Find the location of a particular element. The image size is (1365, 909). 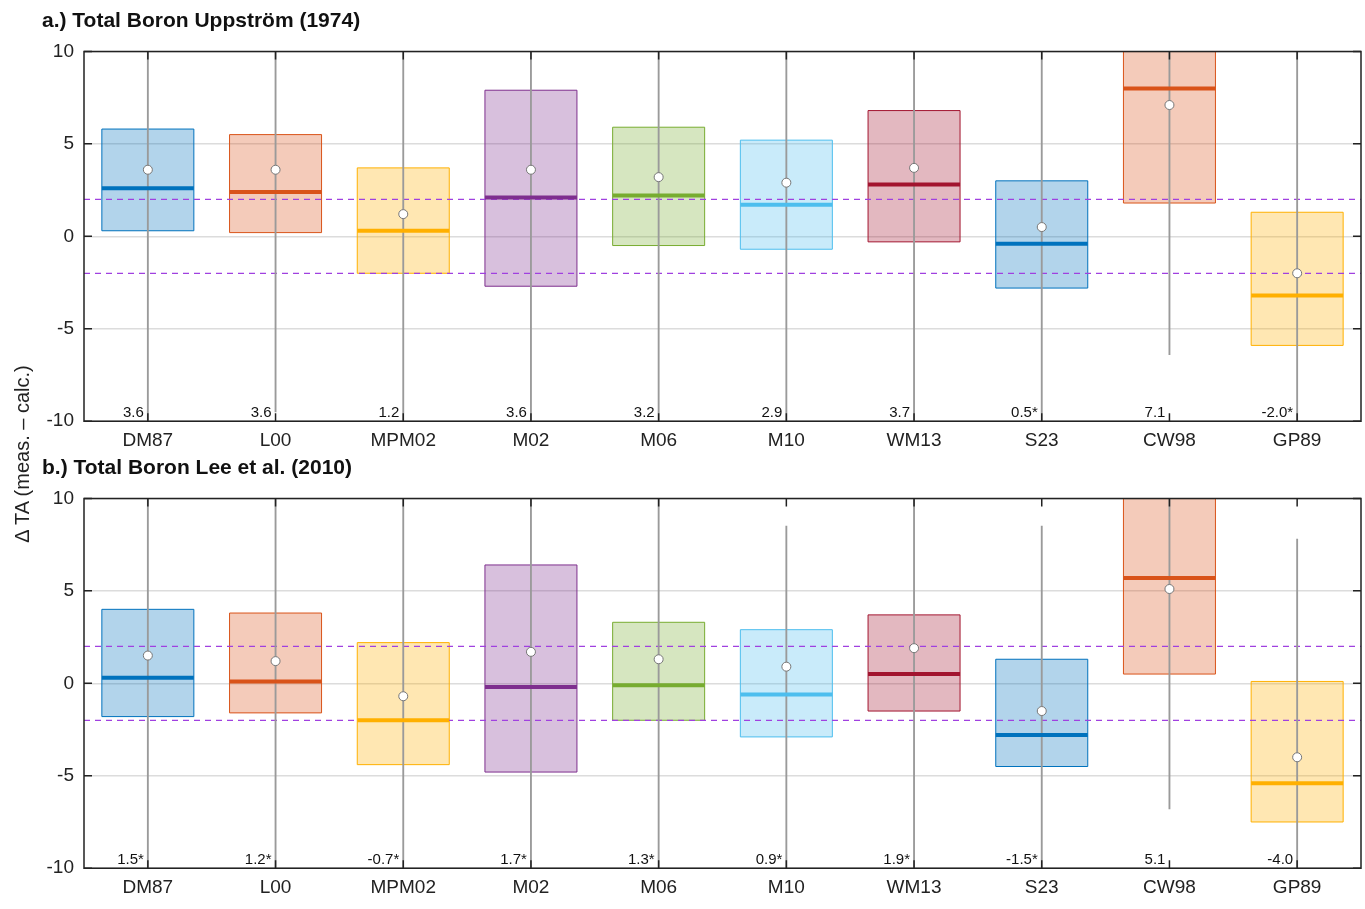

text: -1.5* is located at coordinates (1022, 858).